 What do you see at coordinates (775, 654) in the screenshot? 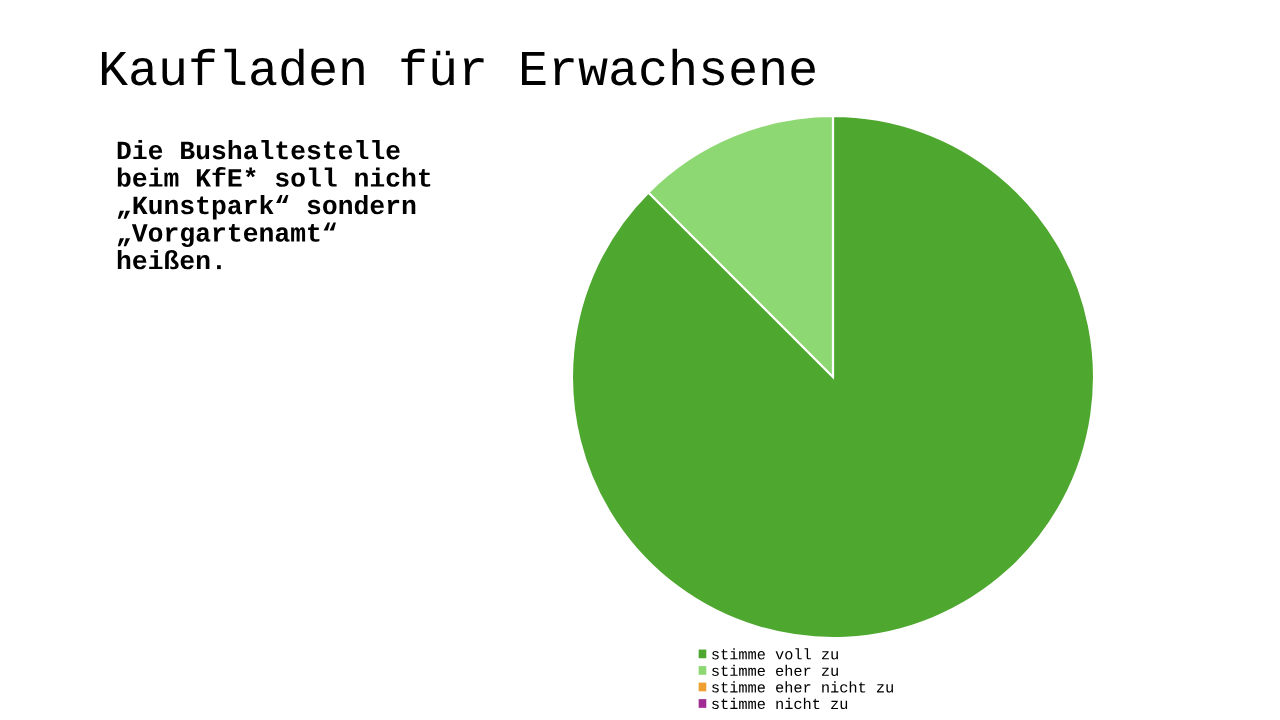
I see `legend-label: stimme voll zu` at bounding box center [775, 654].